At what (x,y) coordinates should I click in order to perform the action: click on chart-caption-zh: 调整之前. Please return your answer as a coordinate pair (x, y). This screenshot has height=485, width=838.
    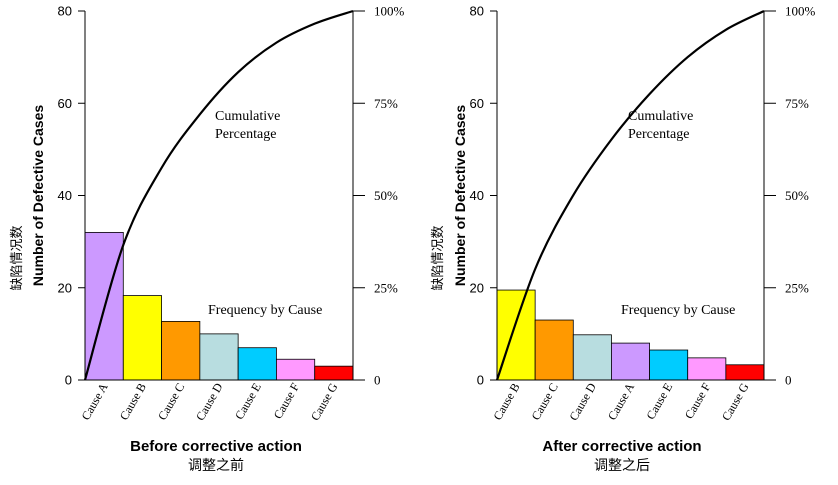
    Looking at the image, I should click on (216, 465).